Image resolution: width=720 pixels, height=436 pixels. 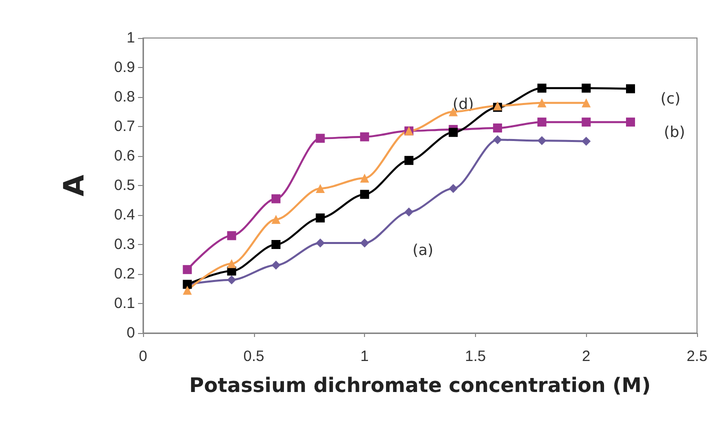 What do you see at coordinates (124, 215) in the screenshot?
I see `y-tick-label: 0.4` at bounding box center [124, 215].